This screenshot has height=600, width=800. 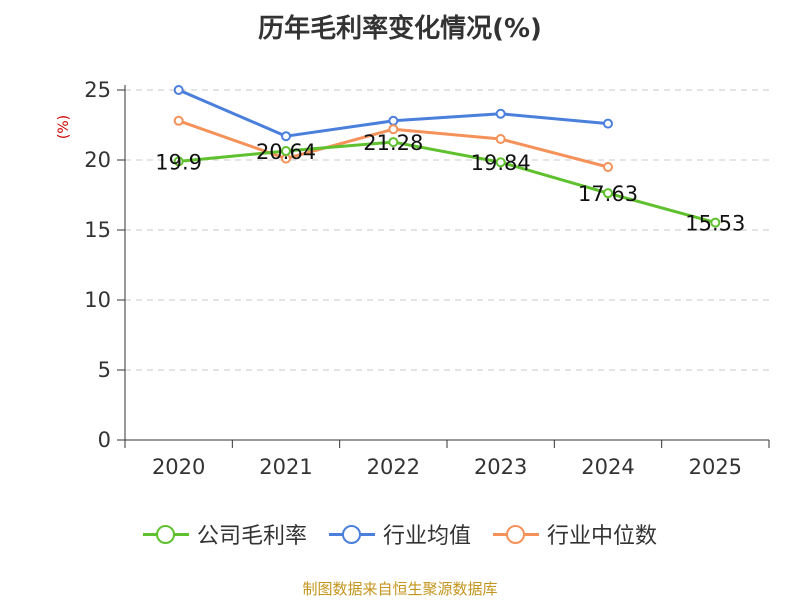 What do you see at coordinates (400, 29) in the screenshot?
I see `chart-title: 历年毛利率变化情况(%)` at bounding box center [400, 29].